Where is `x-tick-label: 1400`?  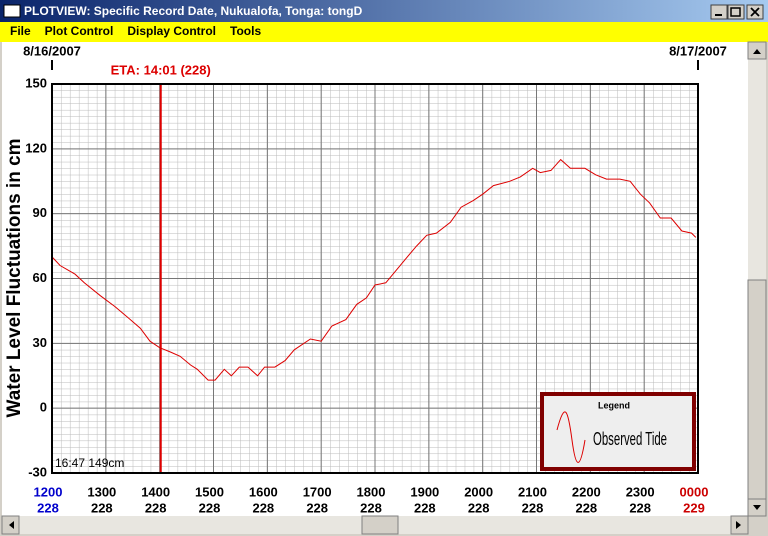
x-tick-label: 1400 is located at coordinates (155, 491).